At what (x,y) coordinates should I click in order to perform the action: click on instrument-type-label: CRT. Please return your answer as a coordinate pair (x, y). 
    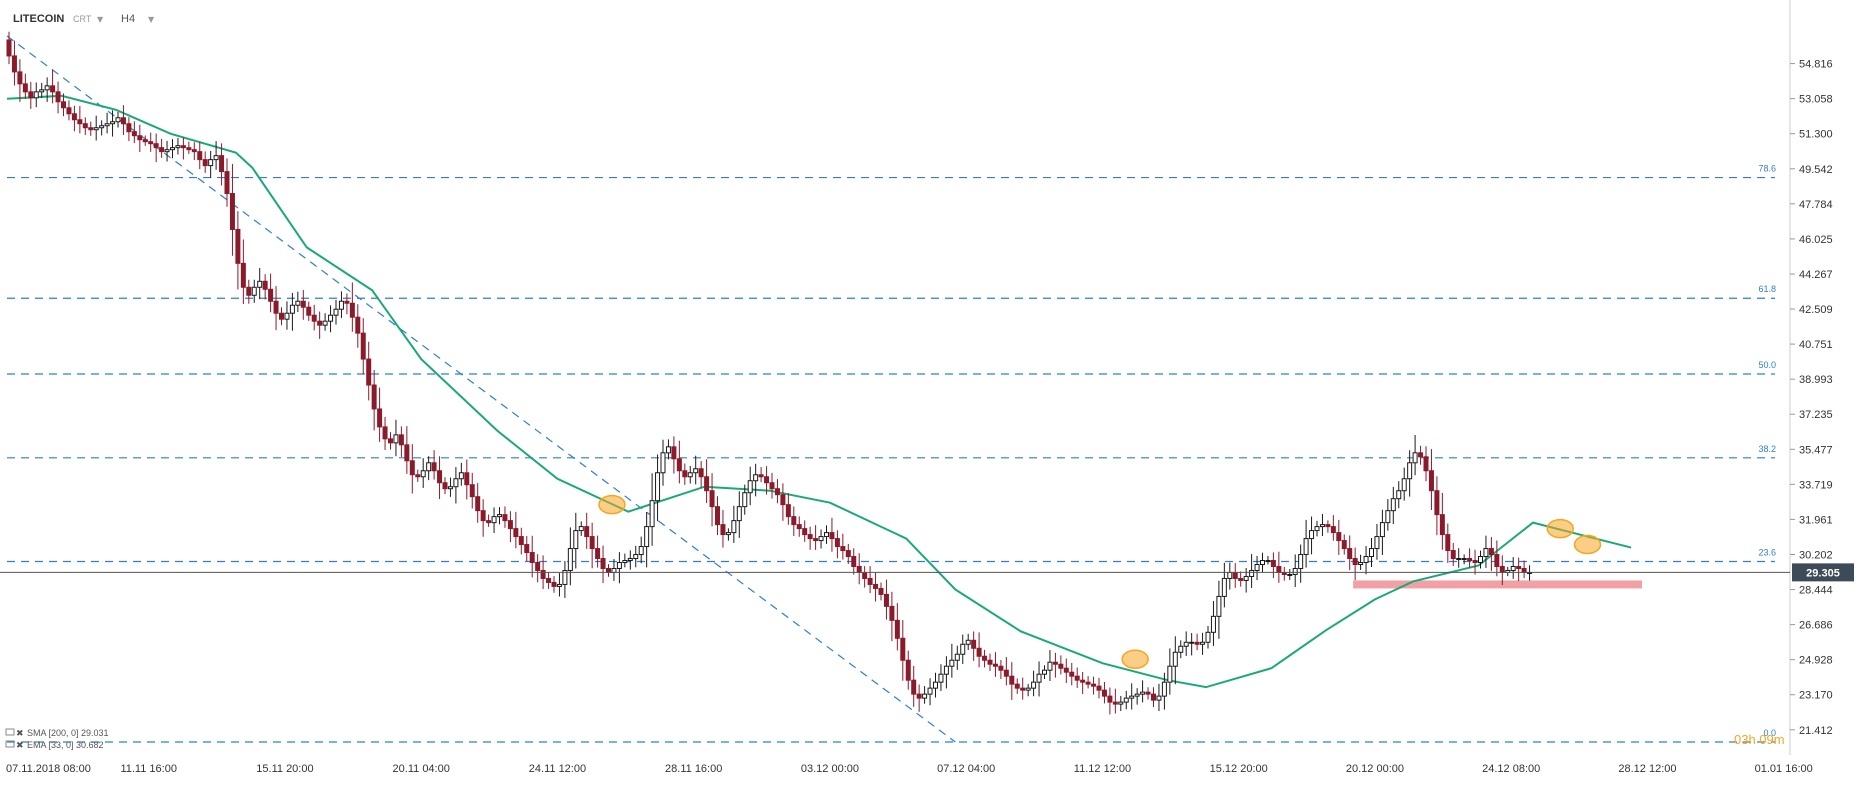
    Looking at the image, I should click on (82, 19).